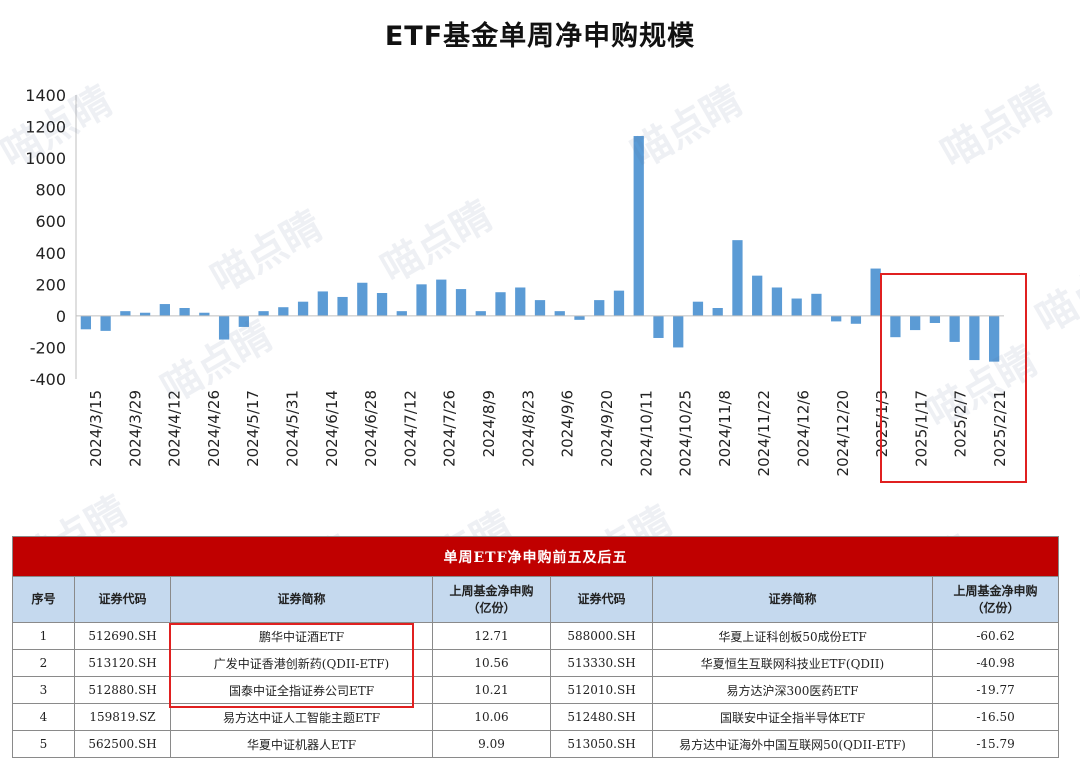 The image size is (1080, 773). I want to click on table-cell: 513330.SH, so click(601, 663).